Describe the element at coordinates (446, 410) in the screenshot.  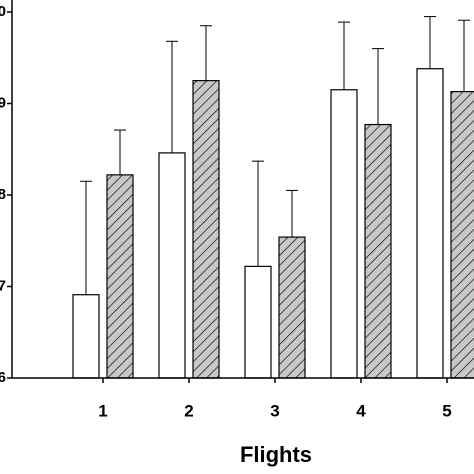
I see `x-tick-label: 5` at that location.